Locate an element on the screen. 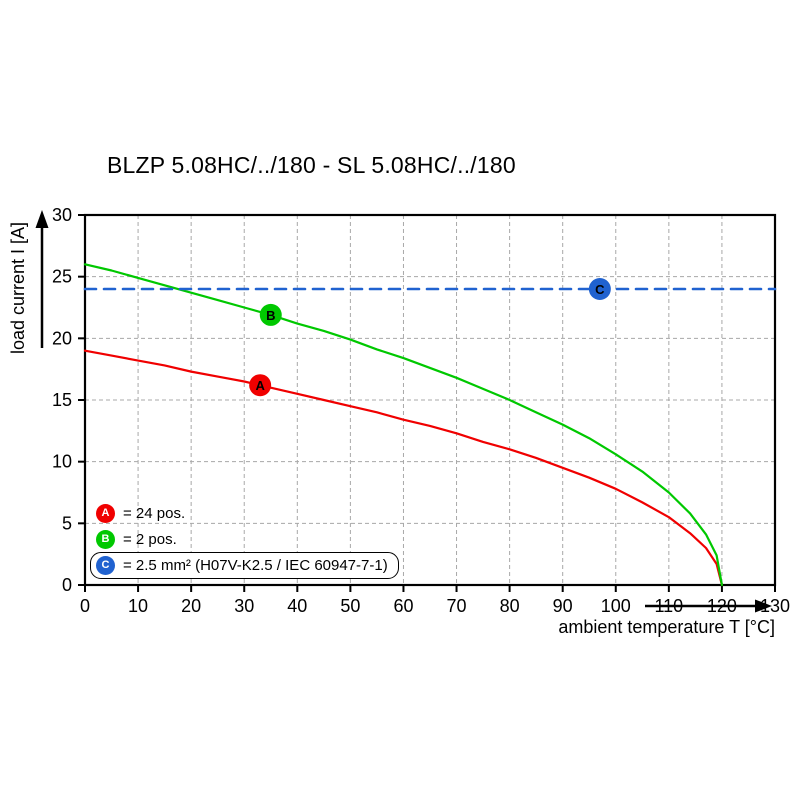  x-tick-label: 10 is located at coordinates (138, 606).